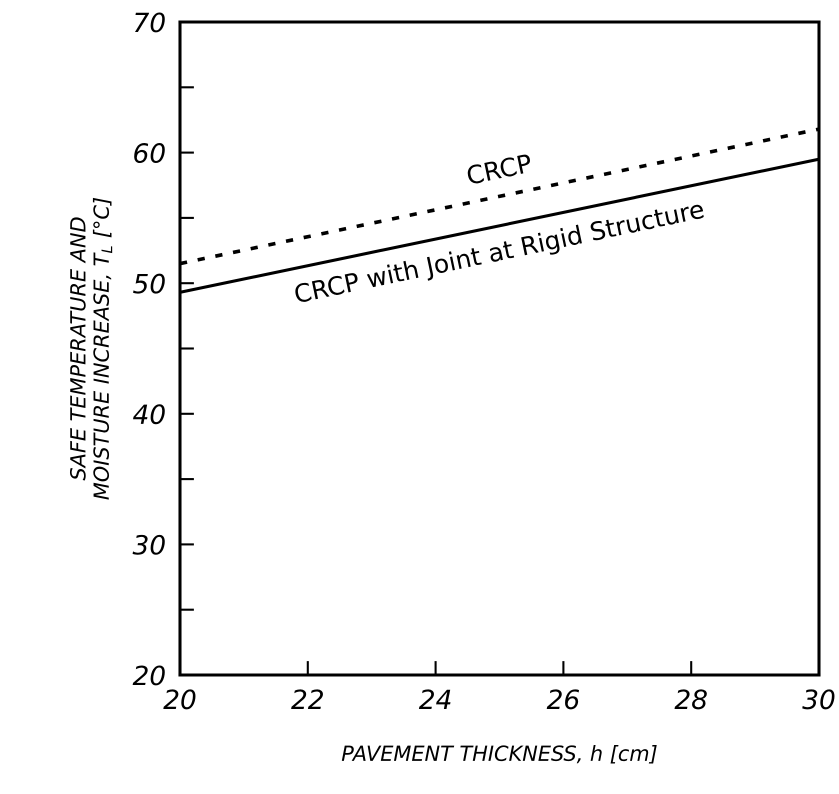 The width and height of the screenshot is (839, 794). I want to click on y-tick-label: 30, so click(148, 544).